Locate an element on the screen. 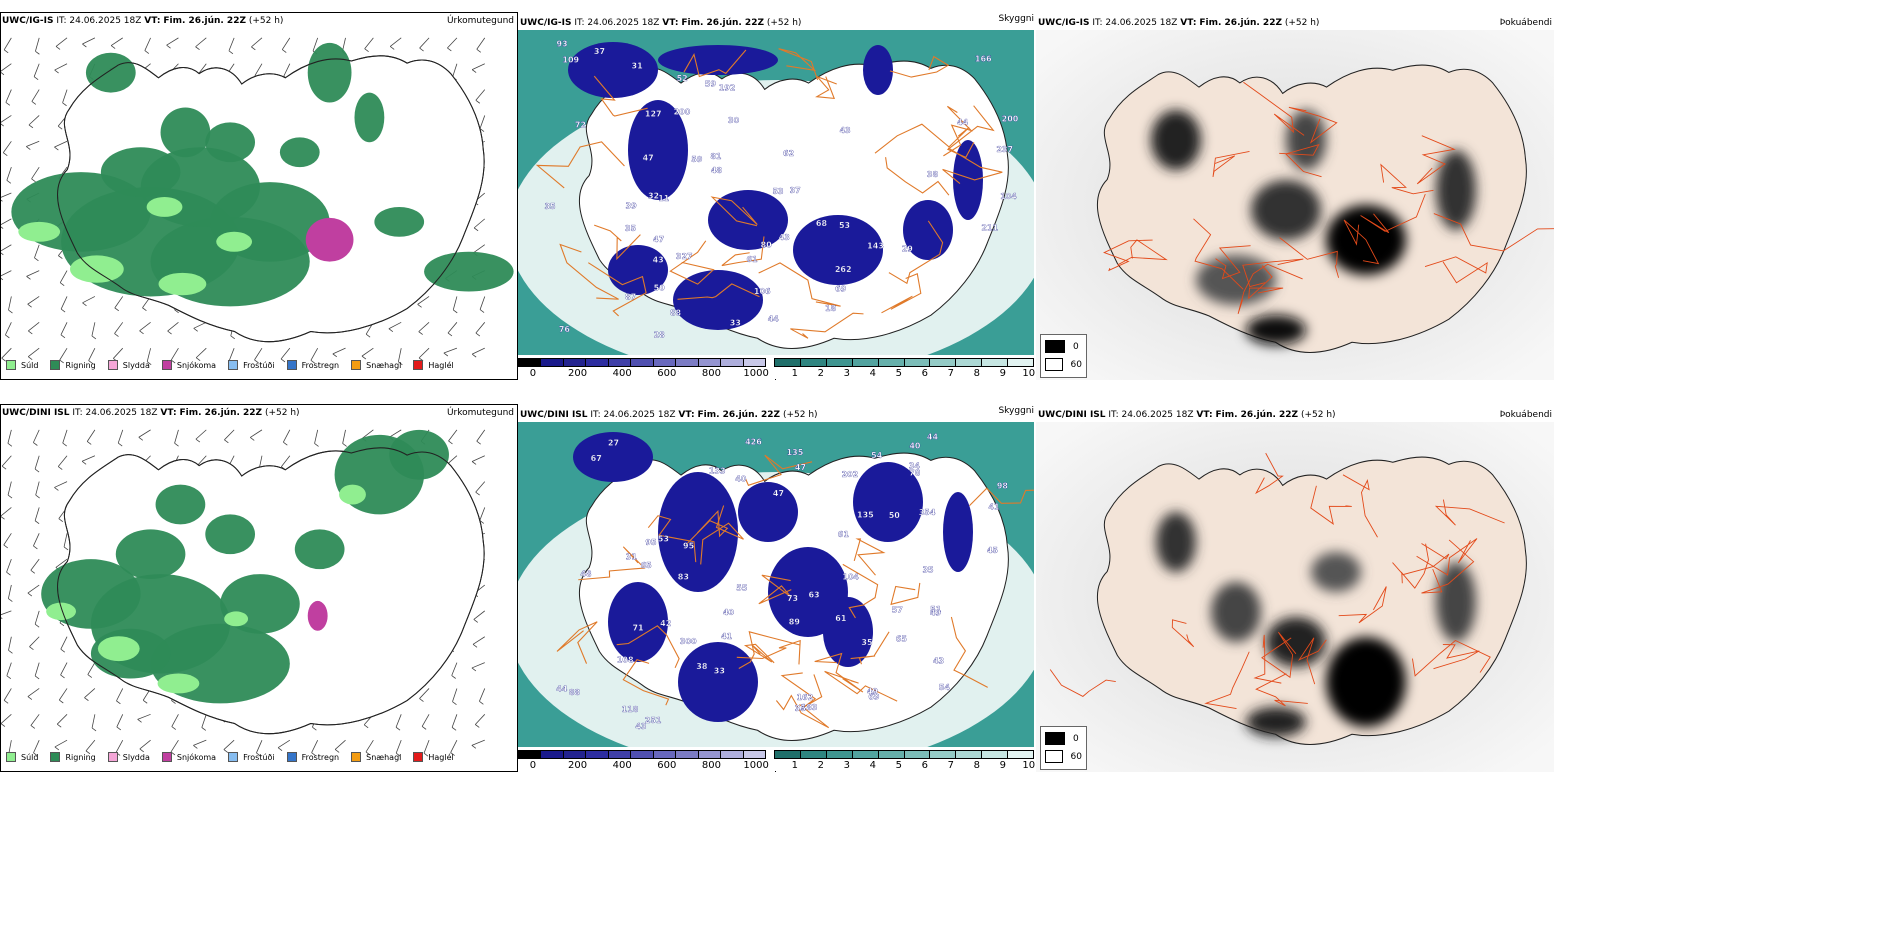  colorbar-tick: 5 is located at coordinates (898, 765).